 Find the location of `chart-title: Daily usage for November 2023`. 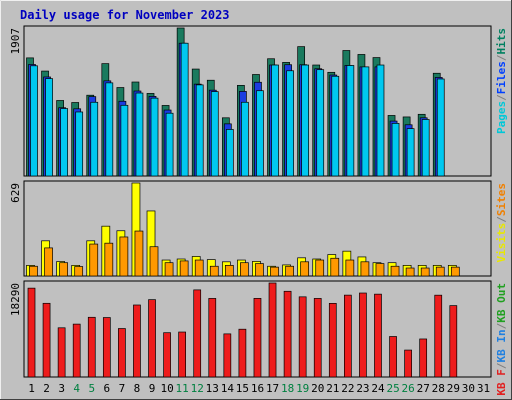

chart-title: Daily usage for November 2023 is located at coordinates (125, 15).